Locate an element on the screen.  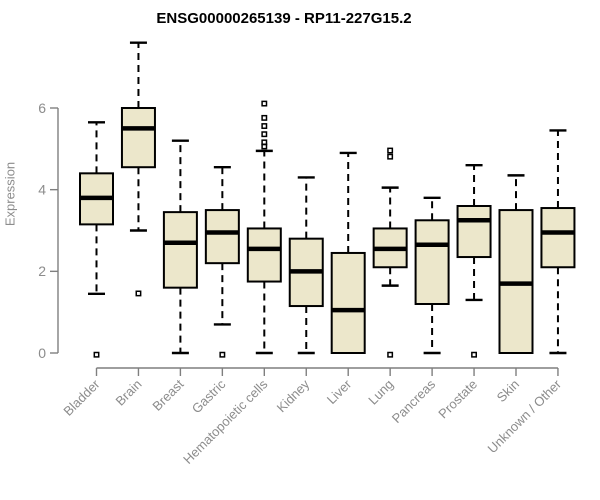
x-category-label-lung: Lung is located at coordinates (380, 392).